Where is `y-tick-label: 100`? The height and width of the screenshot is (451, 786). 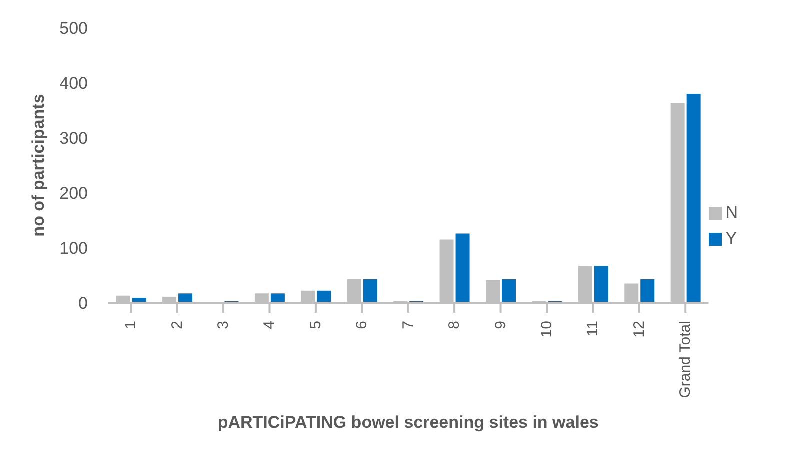
y-tick-label: 100 is located at coordinates (74, 248).